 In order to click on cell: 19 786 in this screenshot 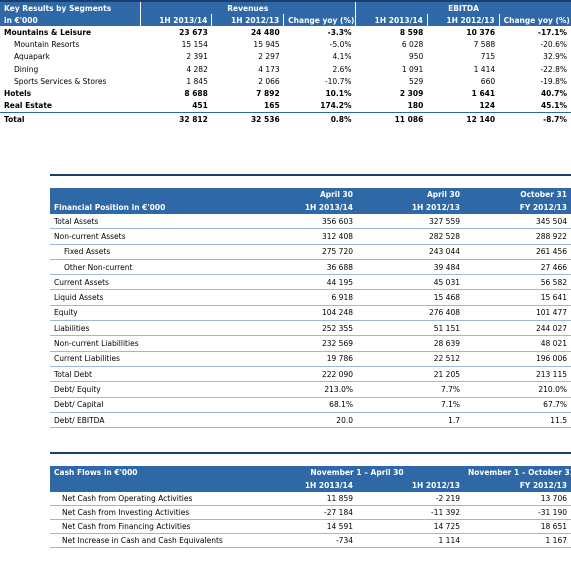, I will do `click(303, 359)`.